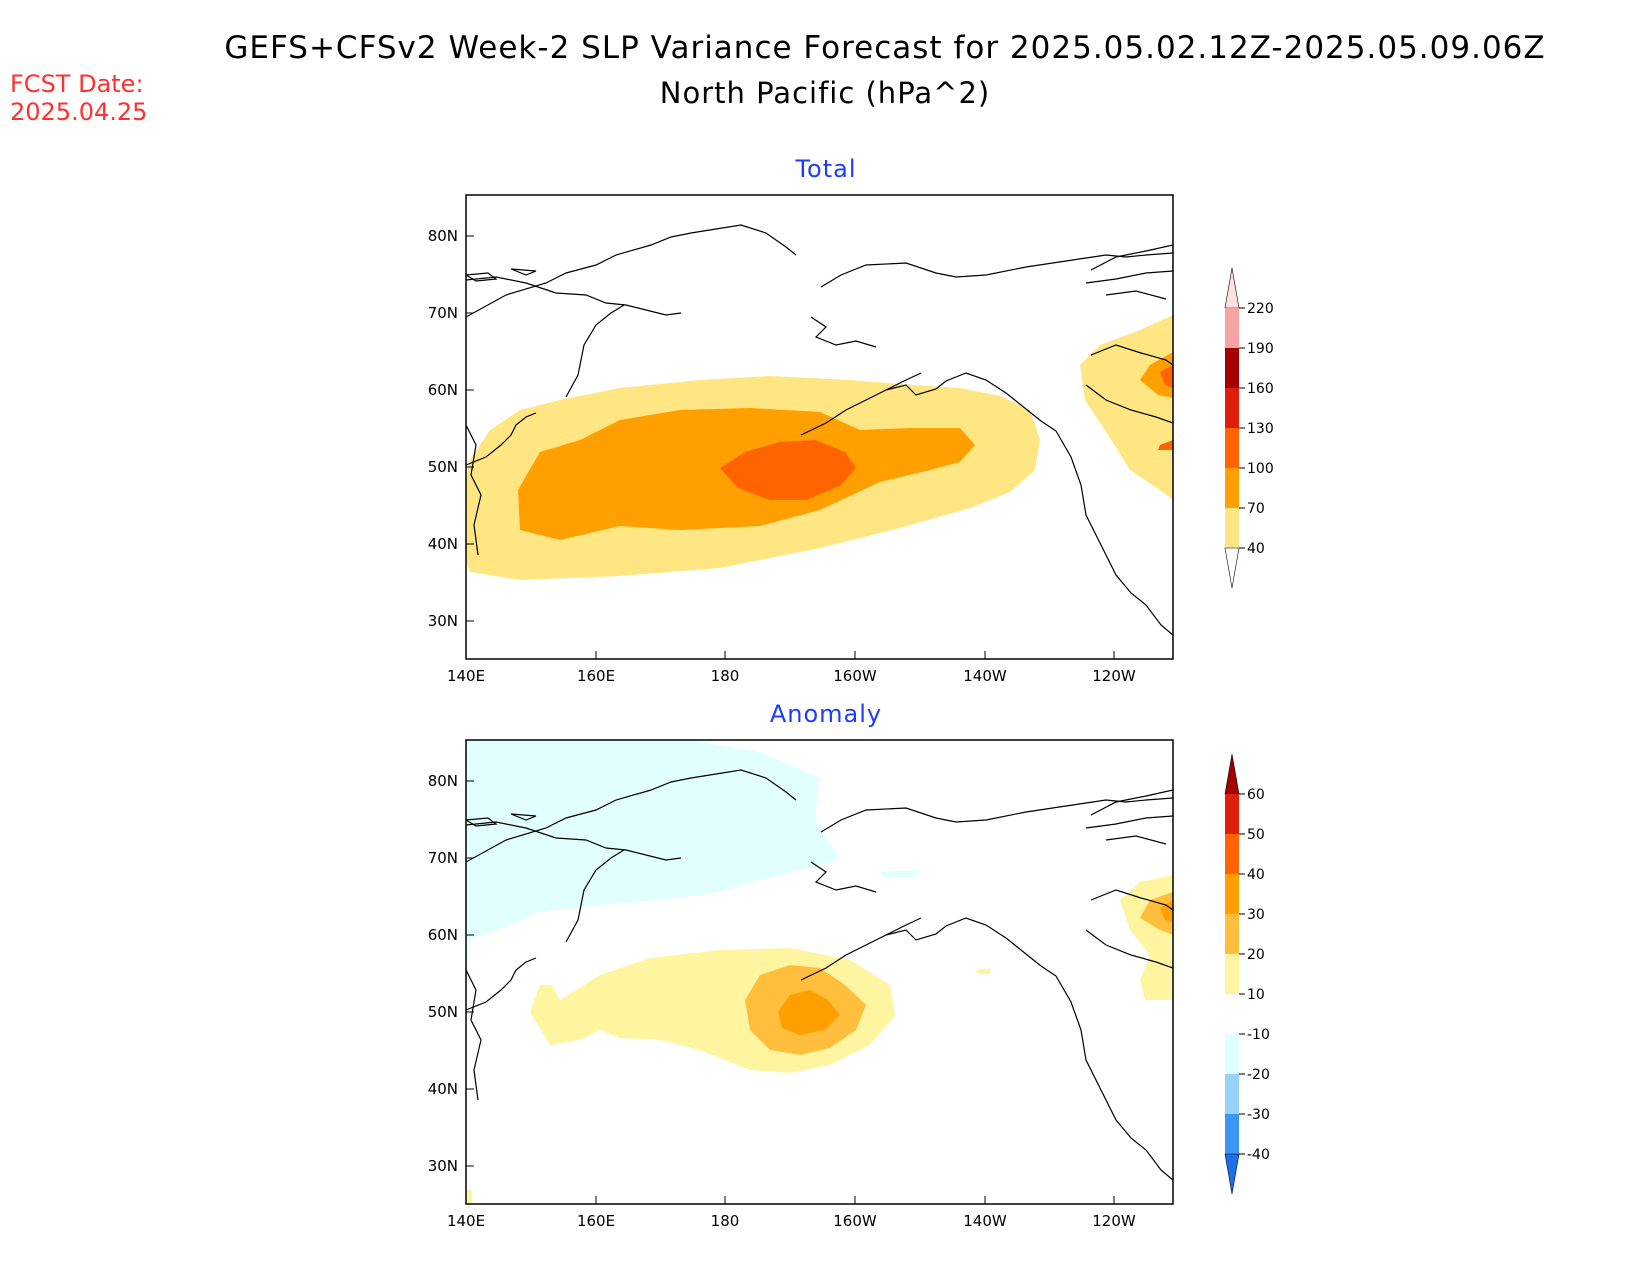 The width and height of the screenshot is (1650, 1275). Describe the element at coordinates (1260, 469) in the screenshot. I see `cb-total-label: 100` at that location.